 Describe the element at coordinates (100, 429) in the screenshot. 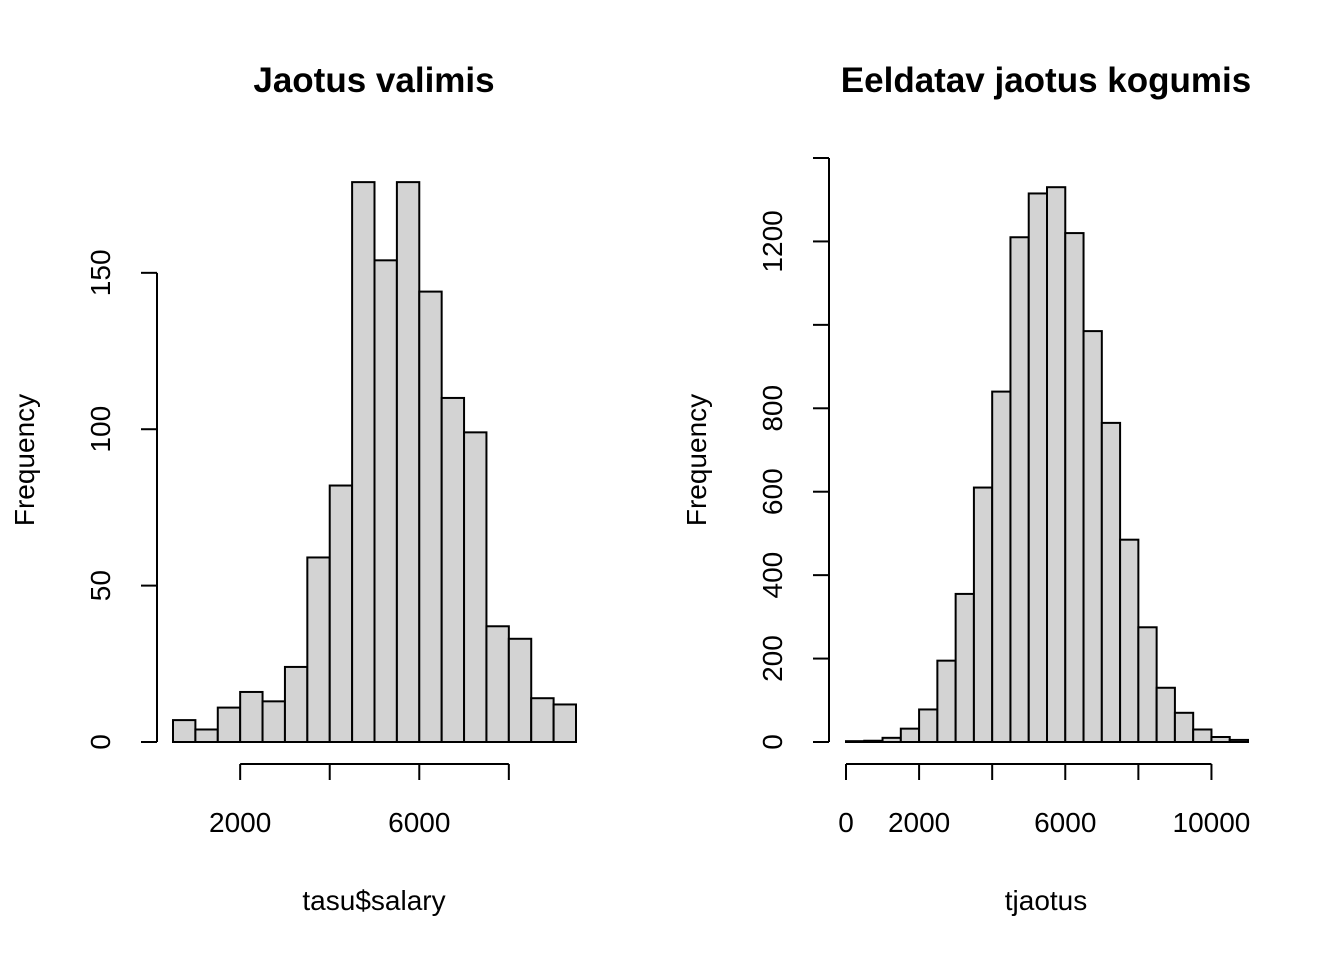

I see `y-tick-label: 100` at that location.